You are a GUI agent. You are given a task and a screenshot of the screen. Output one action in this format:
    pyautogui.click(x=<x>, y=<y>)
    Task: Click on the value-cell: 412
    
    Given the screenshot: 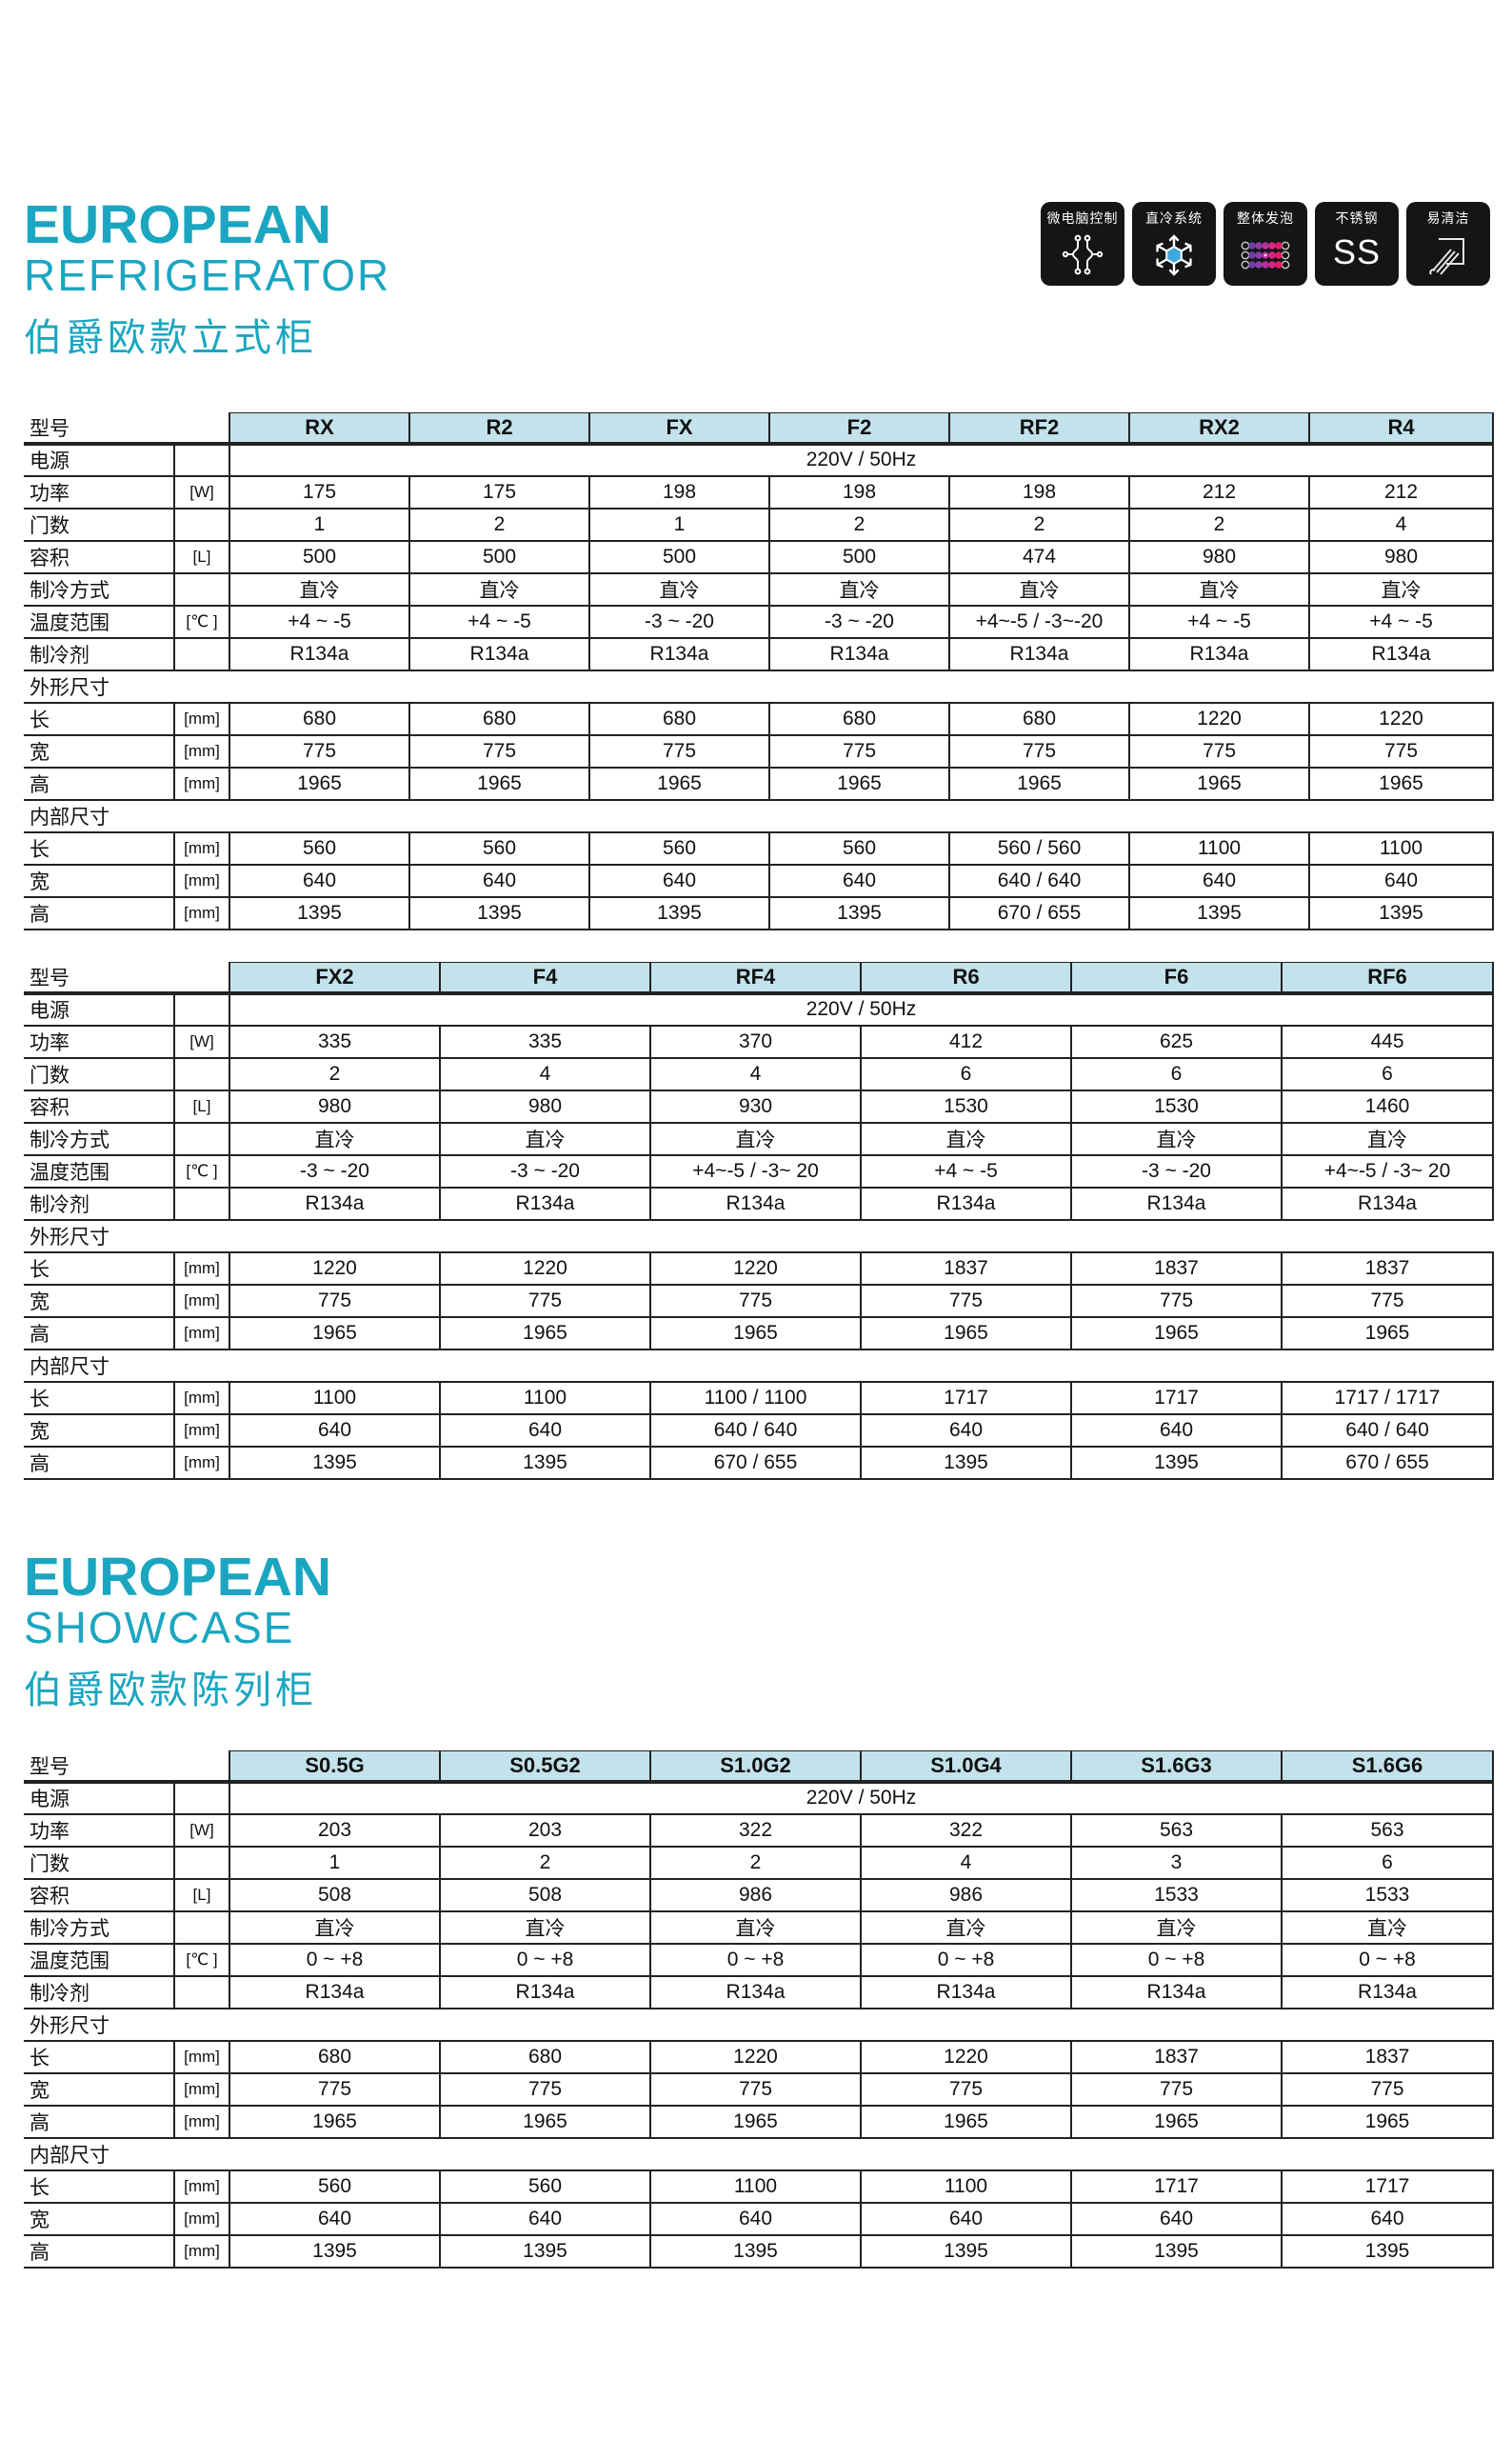 What is the action you would take?
    pyautogui.click(x=966, y=1042)
    